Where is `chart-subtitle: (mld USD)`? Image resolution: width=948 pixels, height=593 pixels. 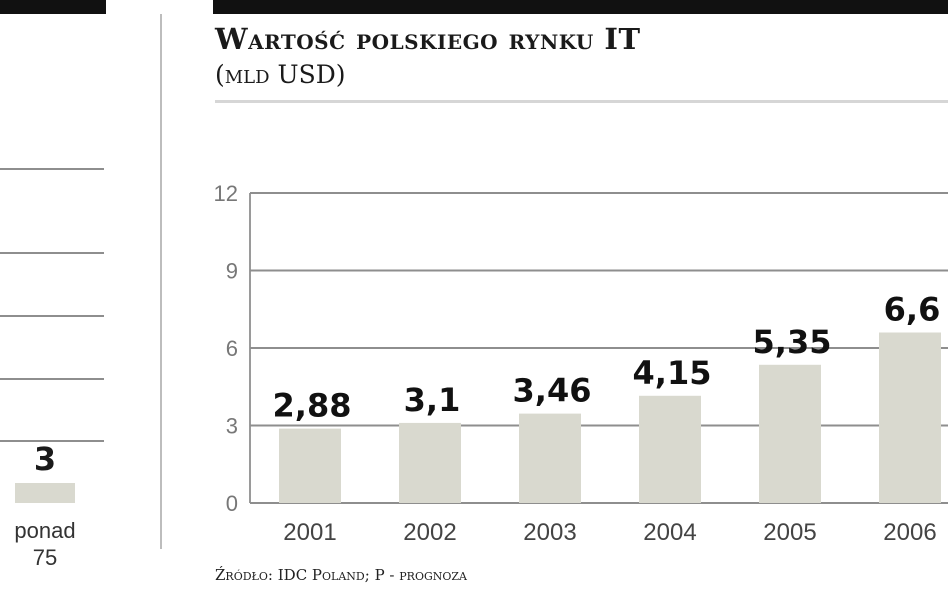
chart-subtitle: (mld USD) is located at coordinates (280, 74).